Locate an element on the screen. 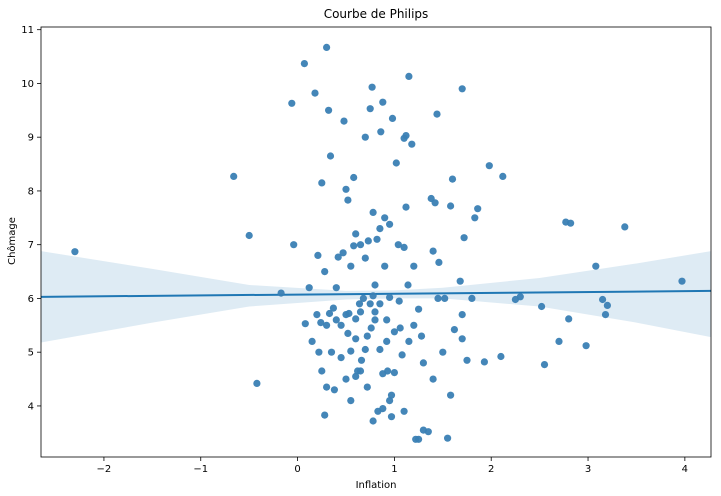  x-tick-label: 0 is located at coordinates (297, 469).